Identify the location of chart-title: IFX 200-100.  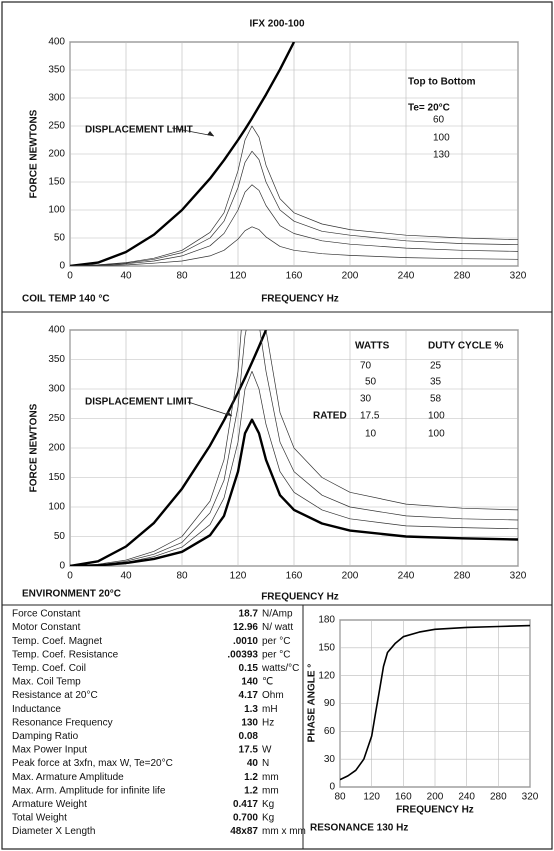
(276, 24).